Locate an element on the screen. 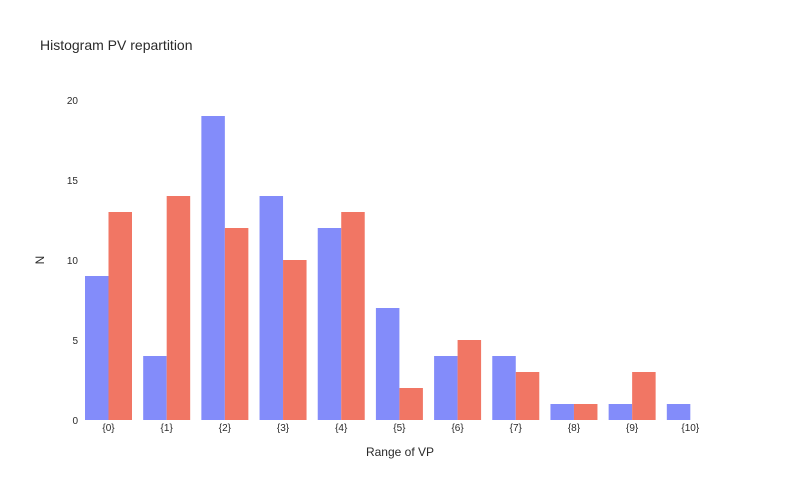 The image size is (800, 500). x-axis-ticks: {0} {1} {2} {3} {4} {5} {6} {7} {8} {9} {10} is located at coordinates (400, 428).